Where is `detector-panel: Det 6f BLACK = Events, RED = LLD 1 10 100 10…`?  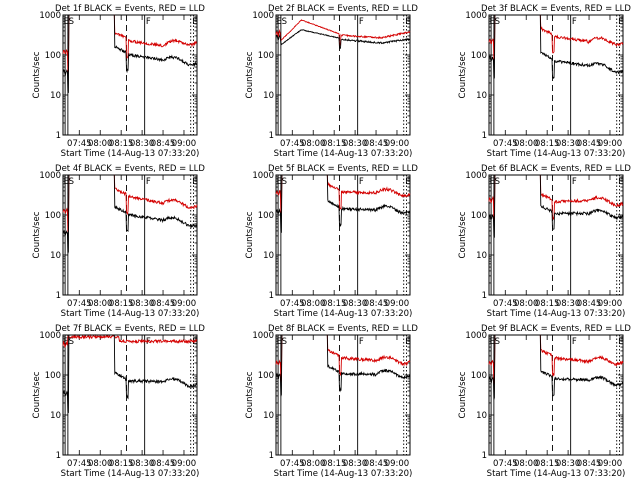
detector-panel: Det 6f BLACK = Events, RED = LLD 1 10 100 10… is located at coordinates (544, 241).